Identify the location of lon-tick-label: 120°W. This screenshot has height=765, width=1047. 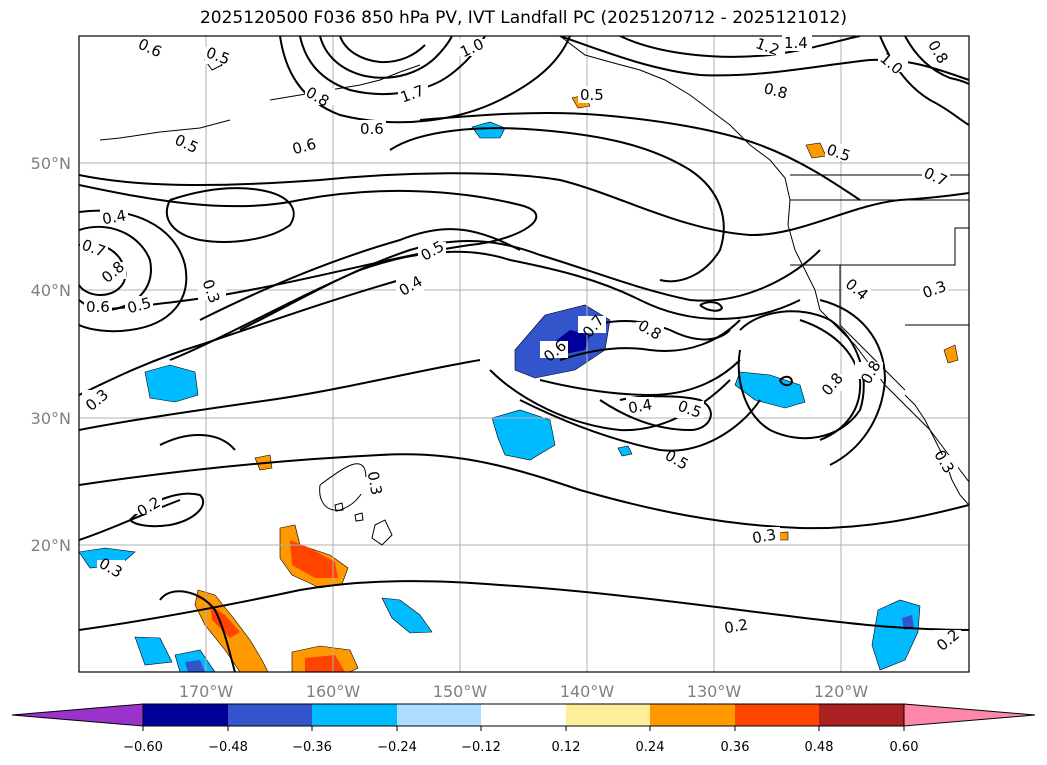
(841, 691).